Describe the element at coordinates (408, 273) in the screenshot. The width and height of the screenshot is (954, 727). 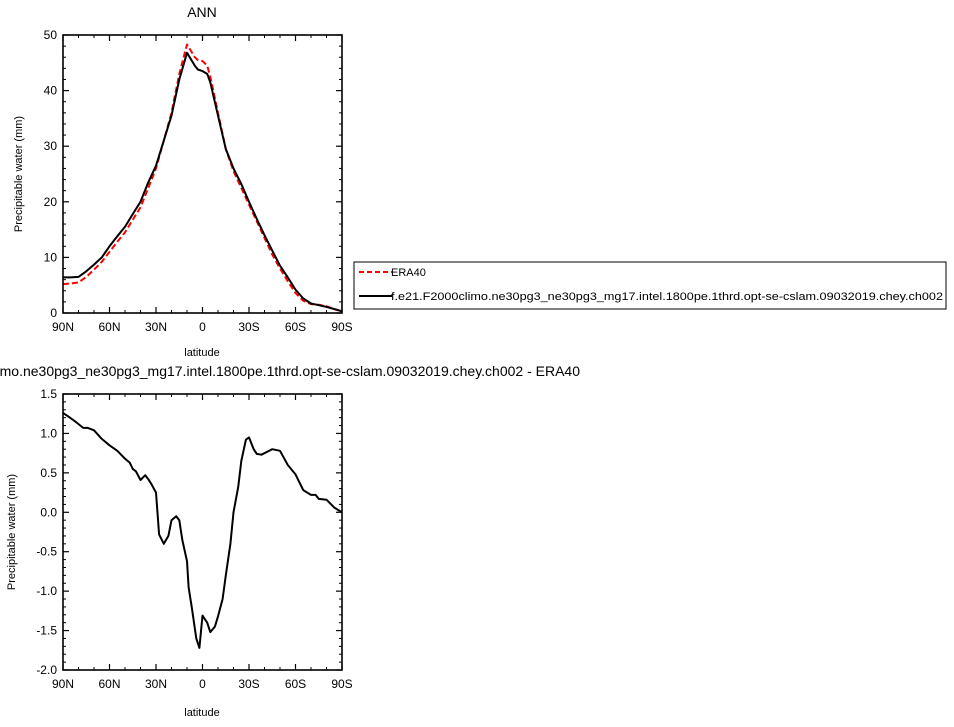
I see `legend-label-era40: ERA40` at that location.